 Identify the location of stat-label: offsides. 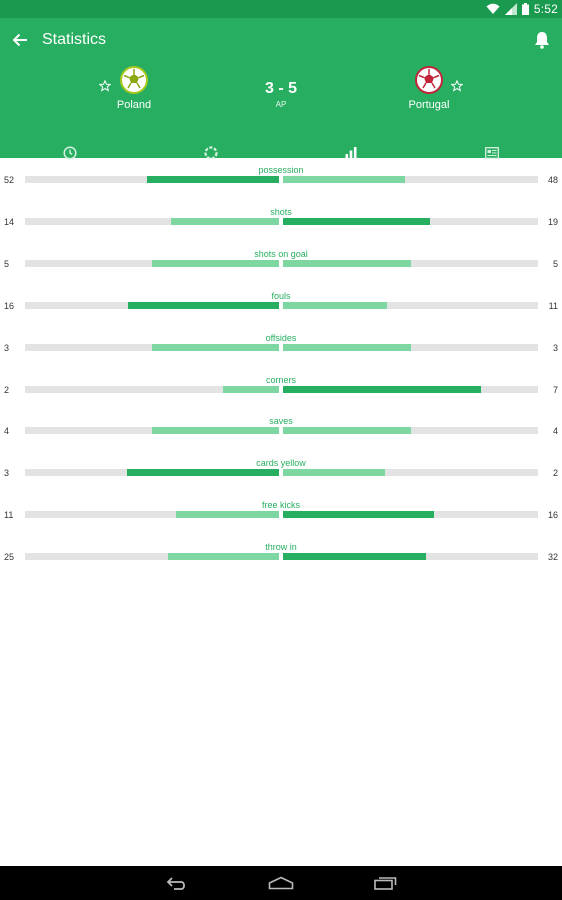
(281, 337).